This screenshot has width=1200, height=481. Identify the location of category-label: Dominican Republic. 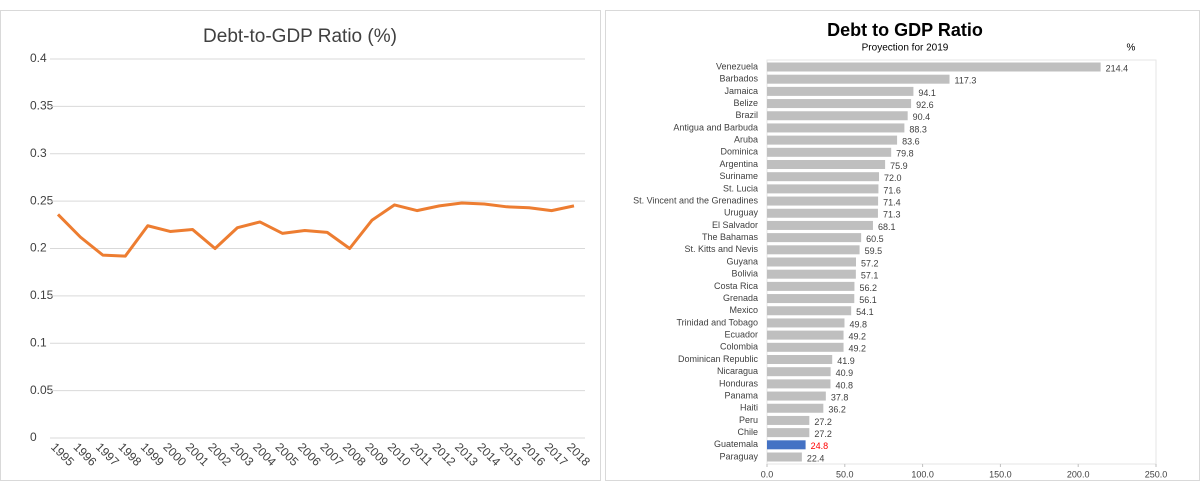
(718, 359).